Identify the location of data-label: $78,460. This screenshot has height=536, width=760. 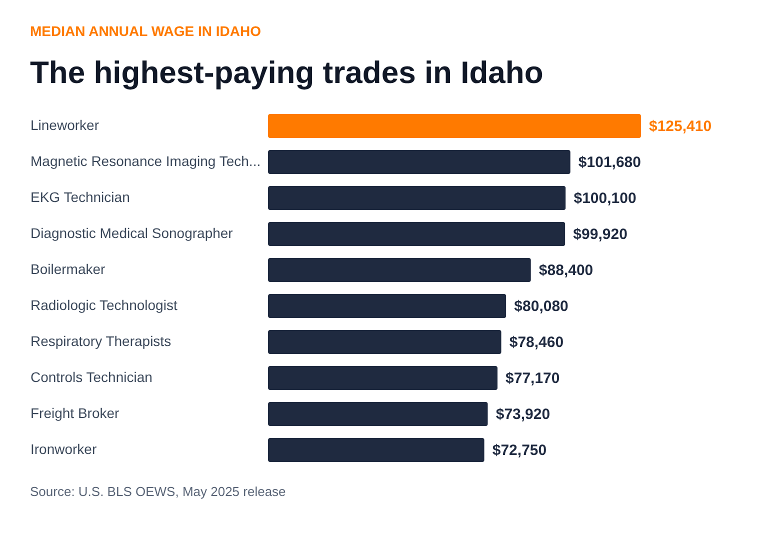
(536, 342).